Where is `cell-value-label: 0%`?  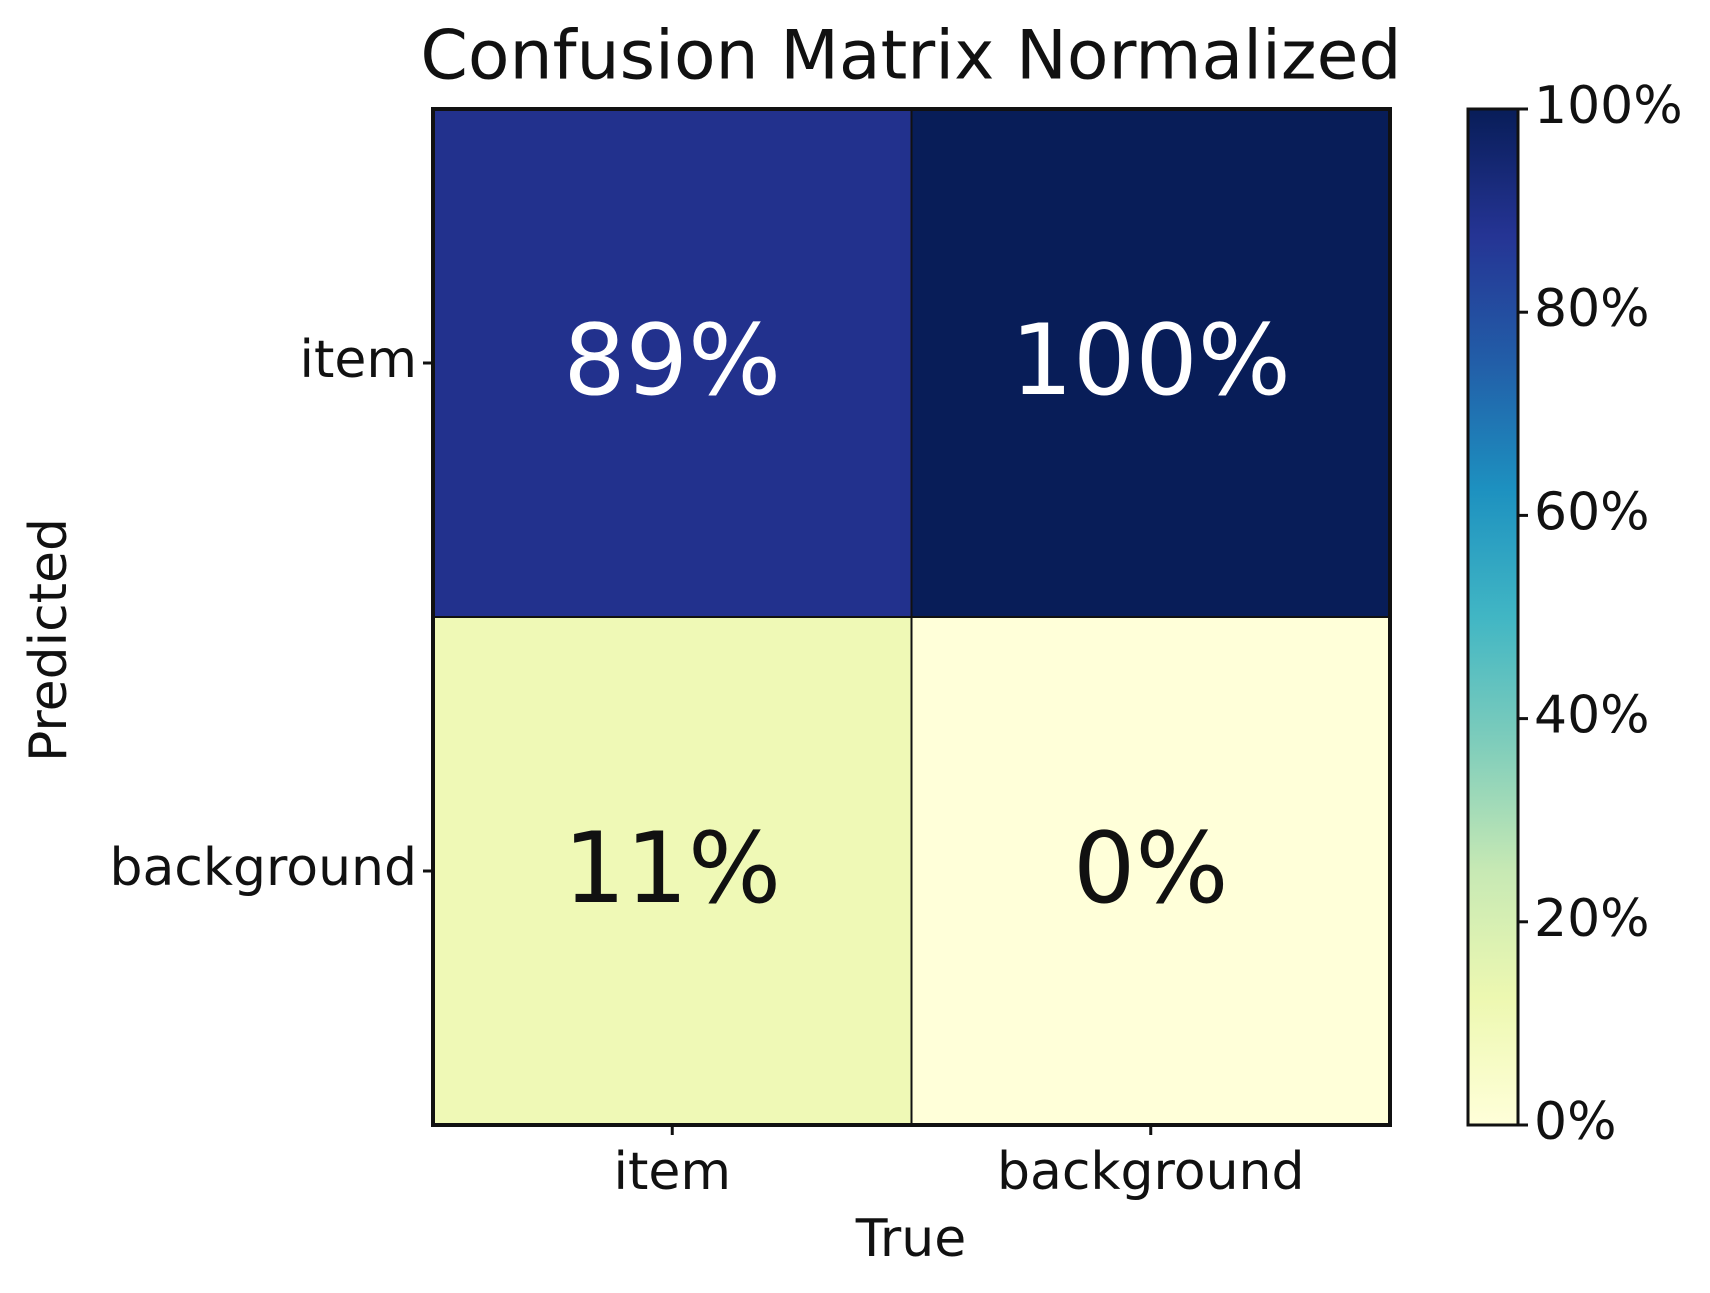
cell-value-label: 0% is located at coordinates (1150, 869).